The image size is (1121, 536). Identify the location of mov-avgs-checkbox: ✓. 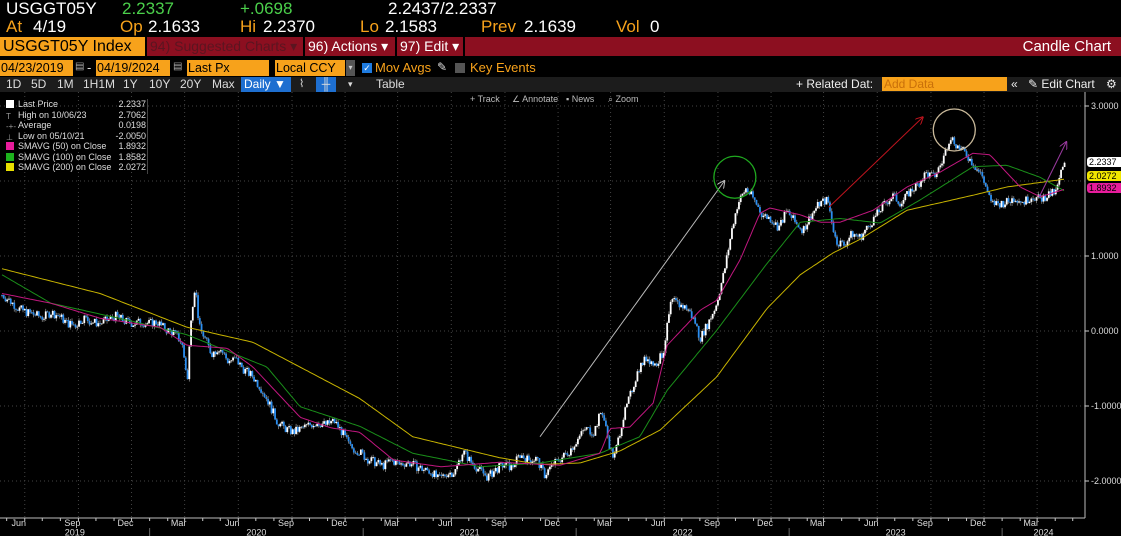
(367, 68).